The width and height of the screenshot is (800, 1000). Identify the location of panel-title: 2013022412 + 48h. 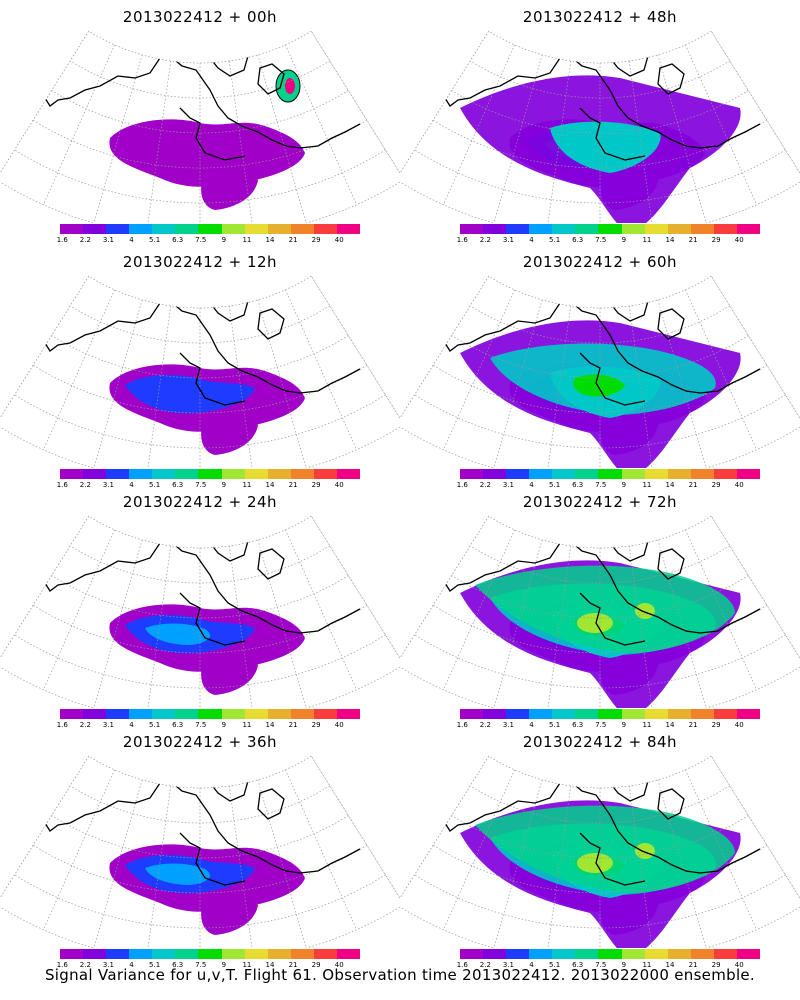
(600, 17).